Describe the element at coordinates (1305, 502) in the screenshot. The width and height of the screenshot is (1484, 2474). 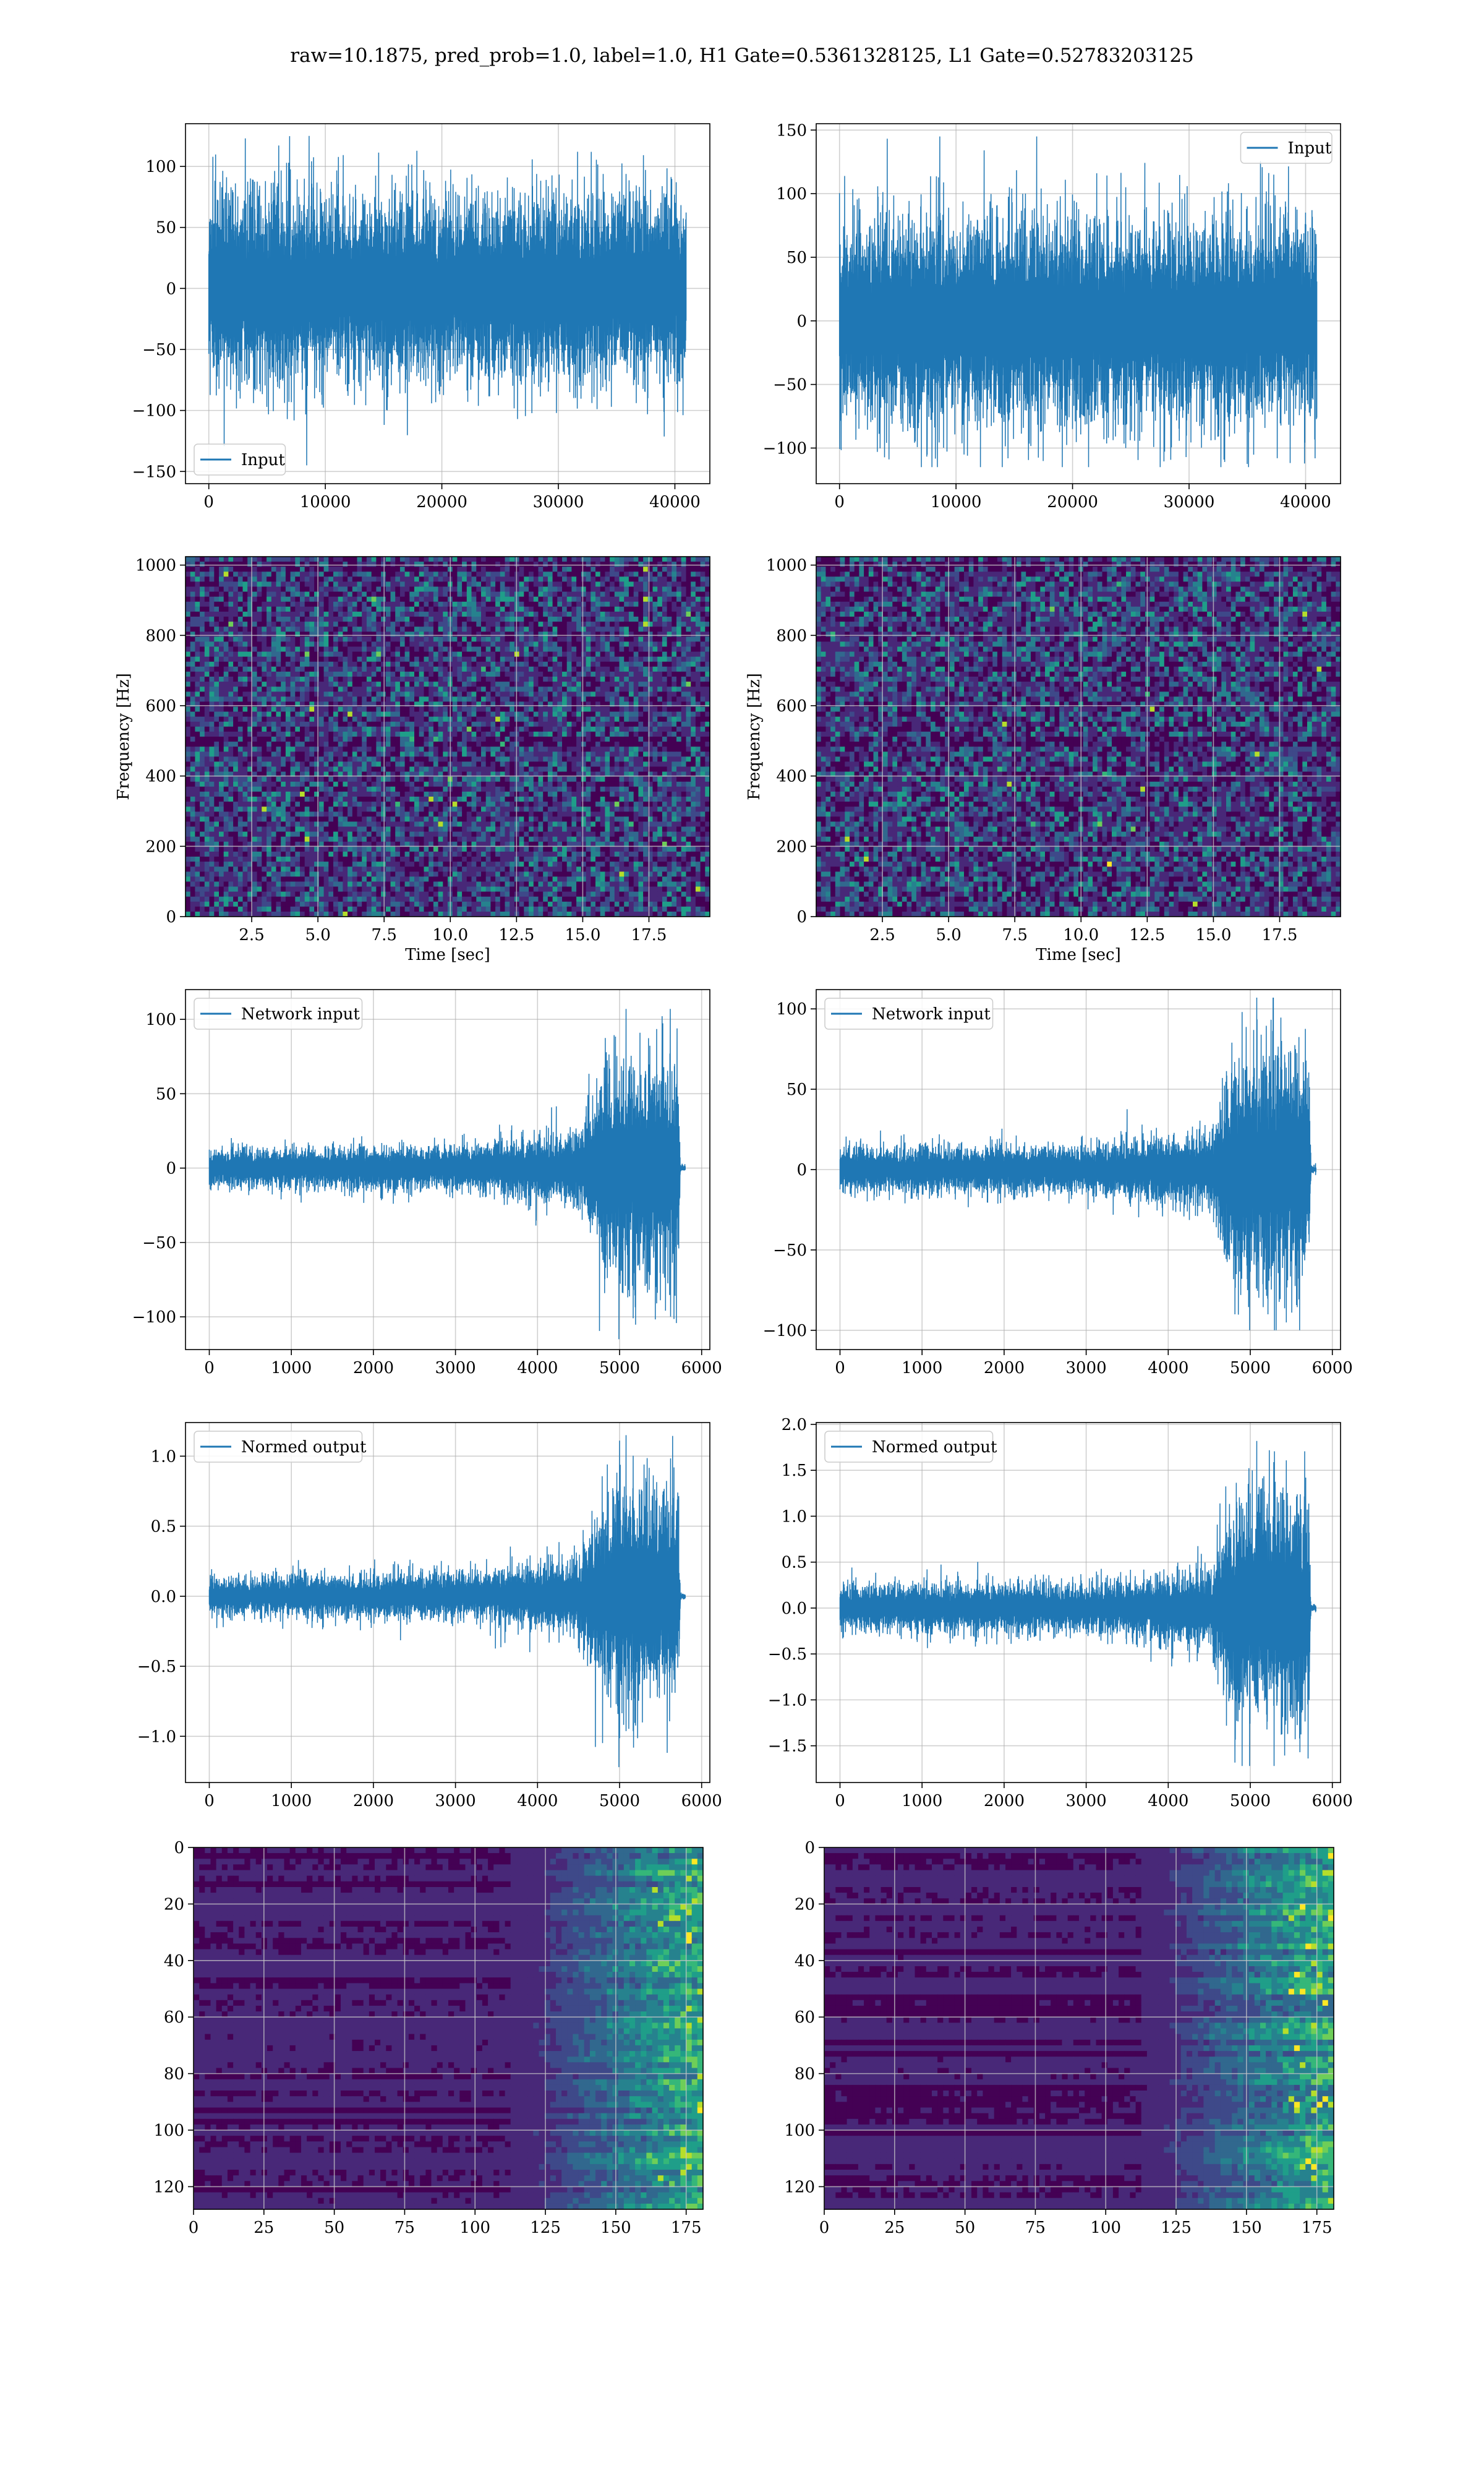
I see `x-tick-label: 40000` at that location.